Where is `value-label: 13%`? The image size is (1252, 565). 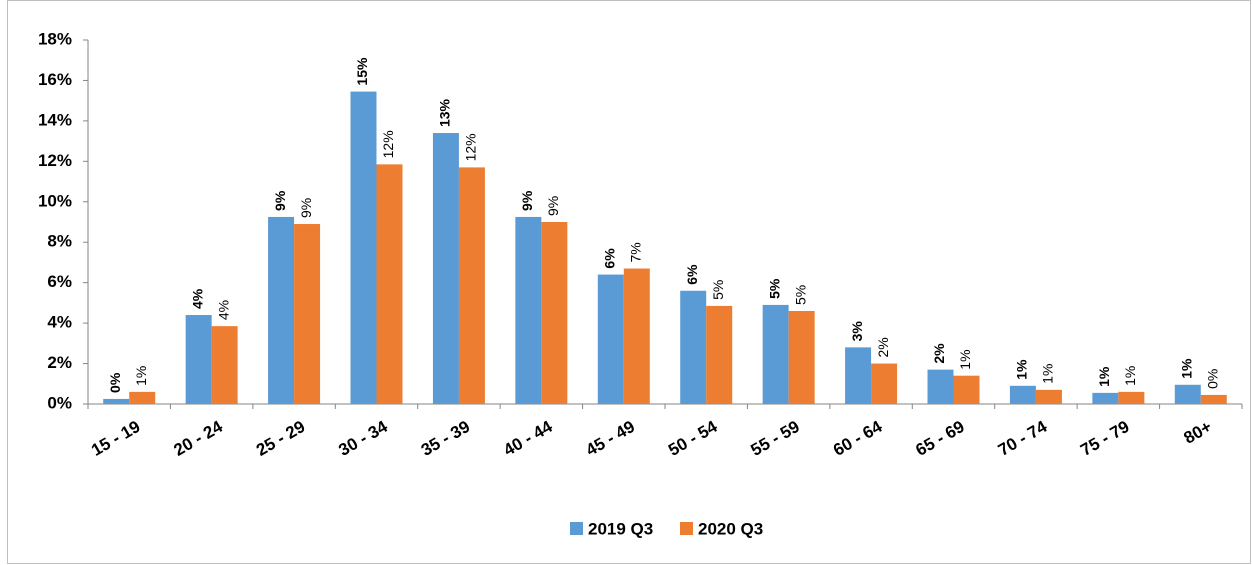
value-label: 13% is located at coordinates (445, 112).